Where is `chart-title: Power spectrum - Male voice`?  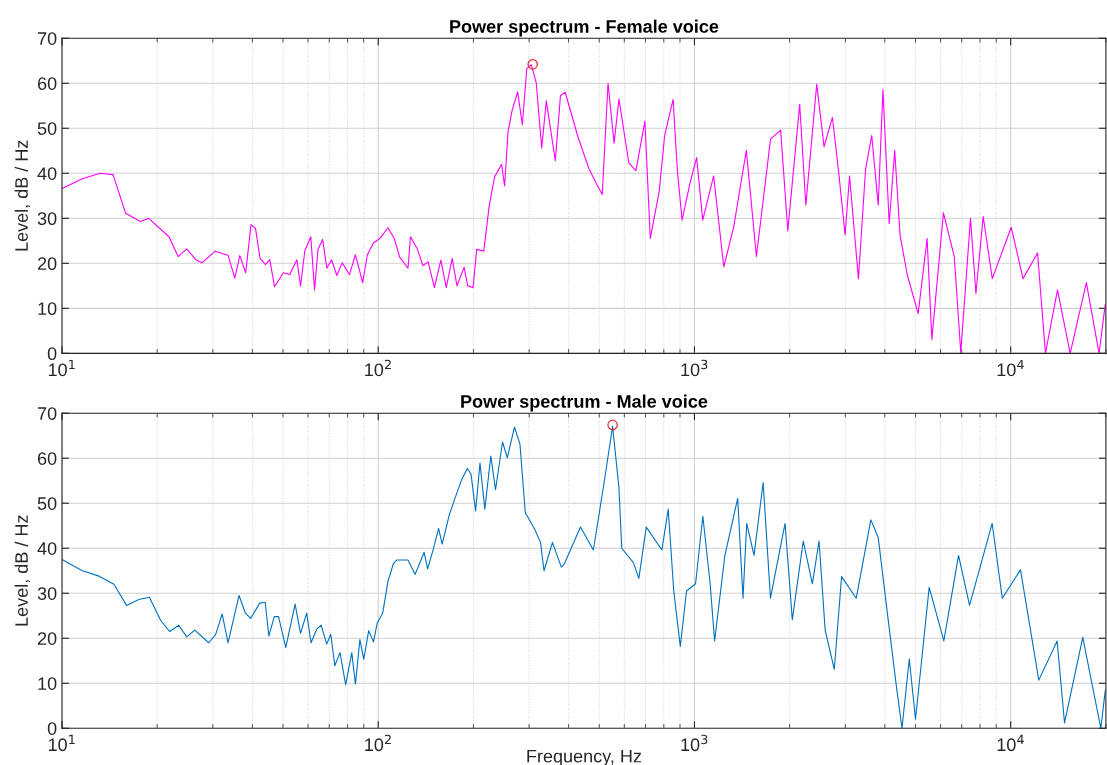 chart-title: Power spectrum - Male voice is located at coordinates (584, 403).